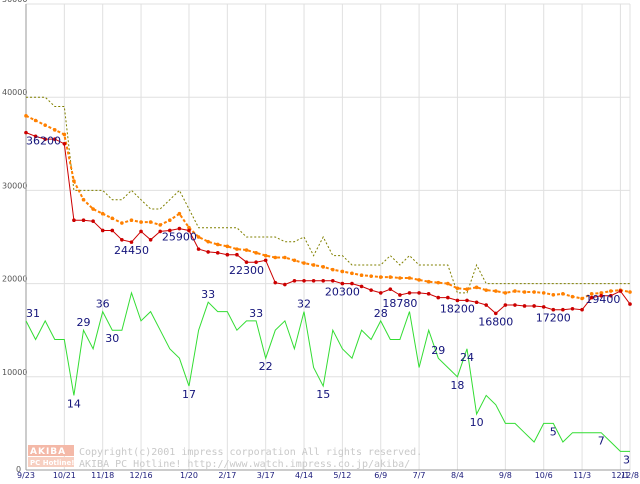 This screenshot has height=484, width=640. I want to click on data-label: 29, so click(84, 322).